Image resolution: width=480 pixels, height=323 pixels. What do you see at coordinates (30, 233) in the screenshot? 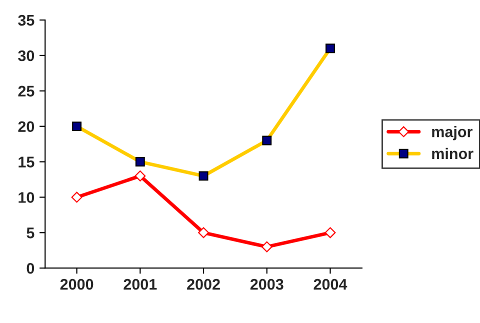
I see `y-tick-label: 5` at bounding box center [30, 233].